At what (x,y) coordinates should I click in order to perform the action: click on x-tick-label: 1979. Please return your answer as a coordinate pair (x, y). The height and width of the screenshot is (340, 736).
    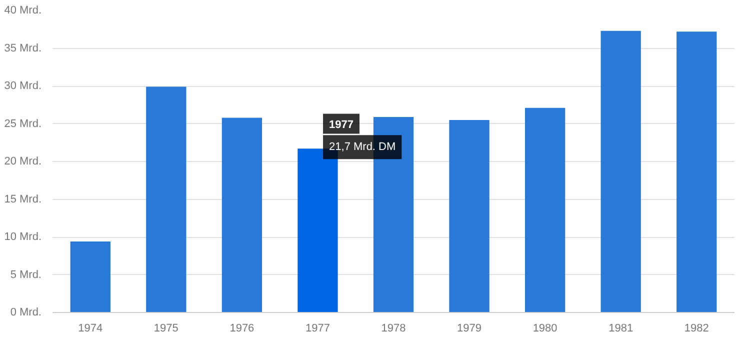
    Looking at the image, I should click on (469, 328).